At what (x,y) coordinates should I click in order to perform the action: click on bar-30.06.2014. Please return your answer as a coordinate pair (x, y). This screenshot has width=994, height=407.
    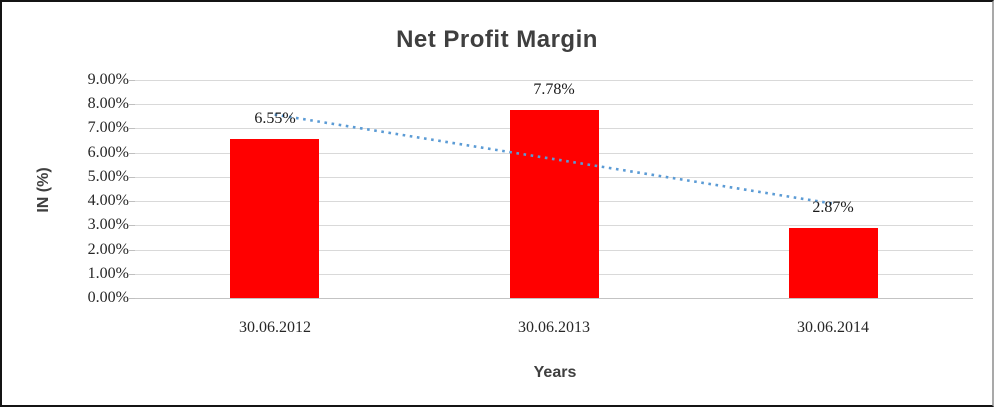
    Looking at the image, I should click on (833, 263).